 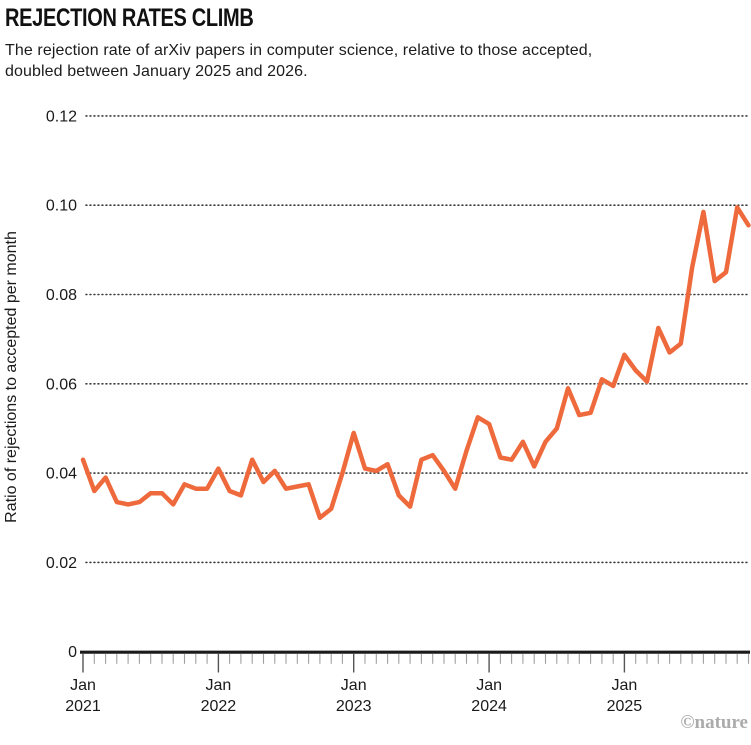 I want to click on y-tick-label: 0.10, so click(x=61, y=206).